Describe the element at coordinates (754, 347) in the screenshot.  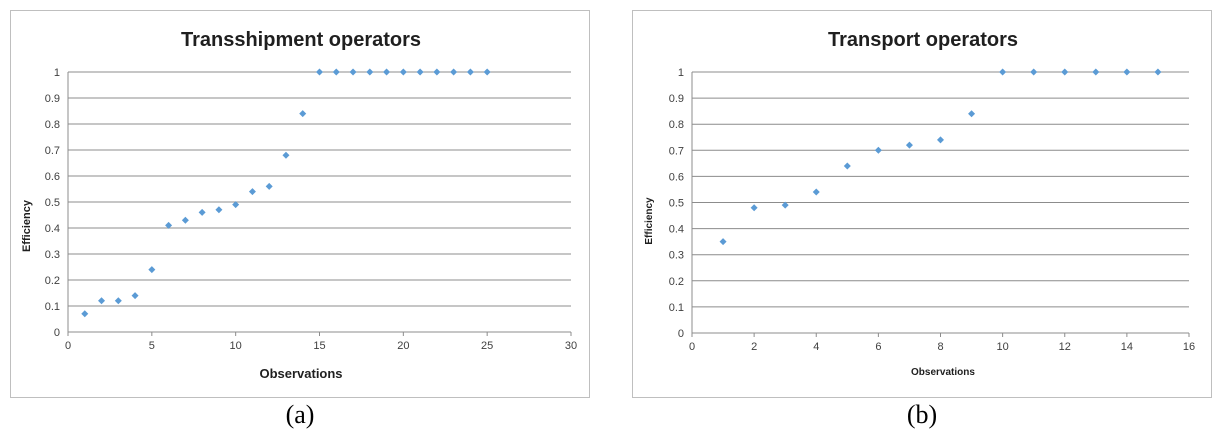
I see `x-tick-label: 2` at that location.